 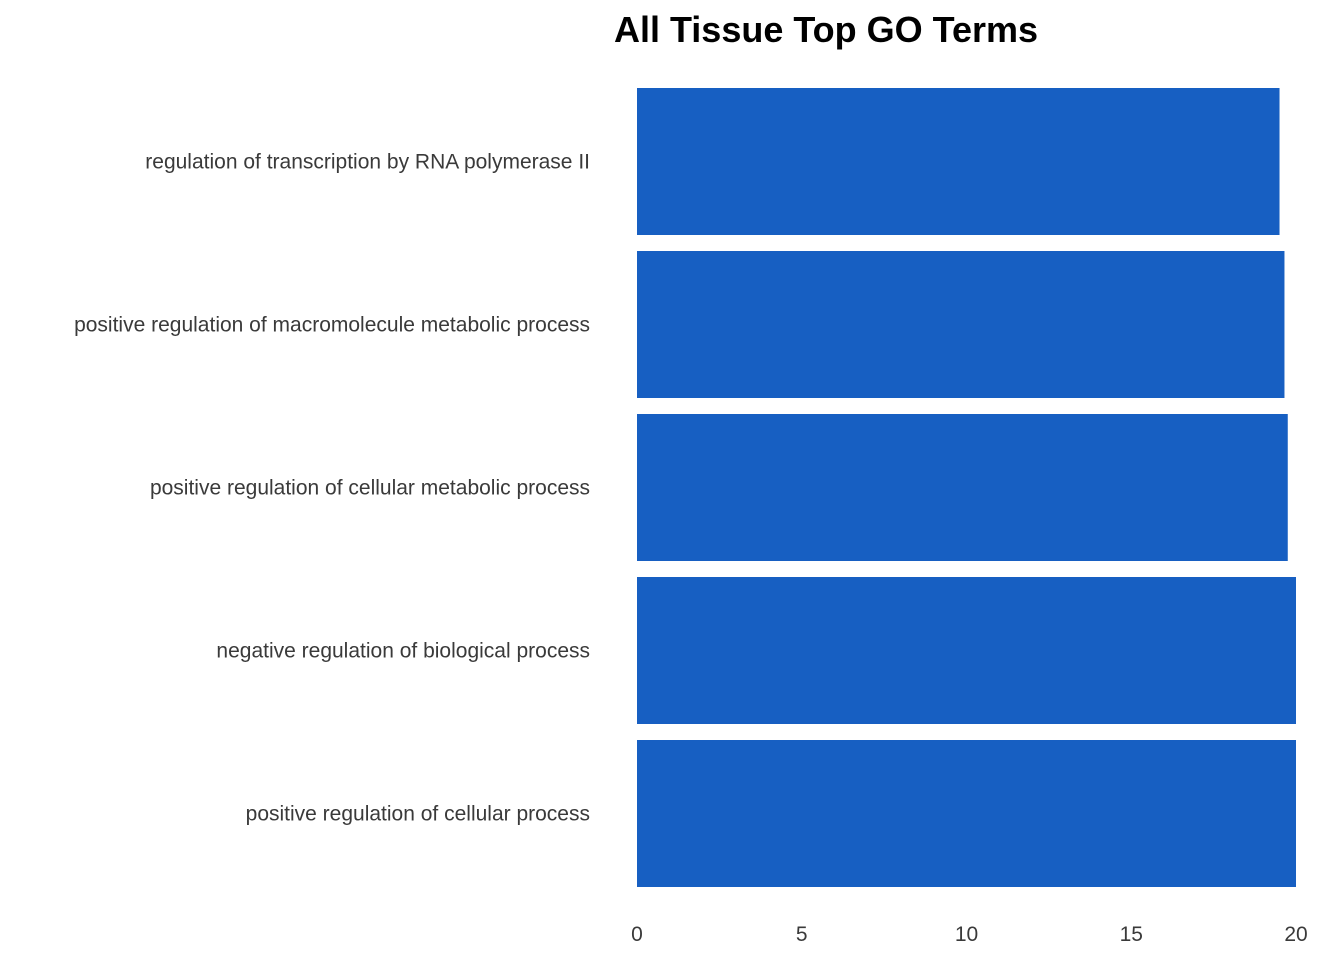 What do you see at coordinates (1131, 934) in the screenshot?
I see `x-tick-label-3: 15` at bounding box center [1131, 934].